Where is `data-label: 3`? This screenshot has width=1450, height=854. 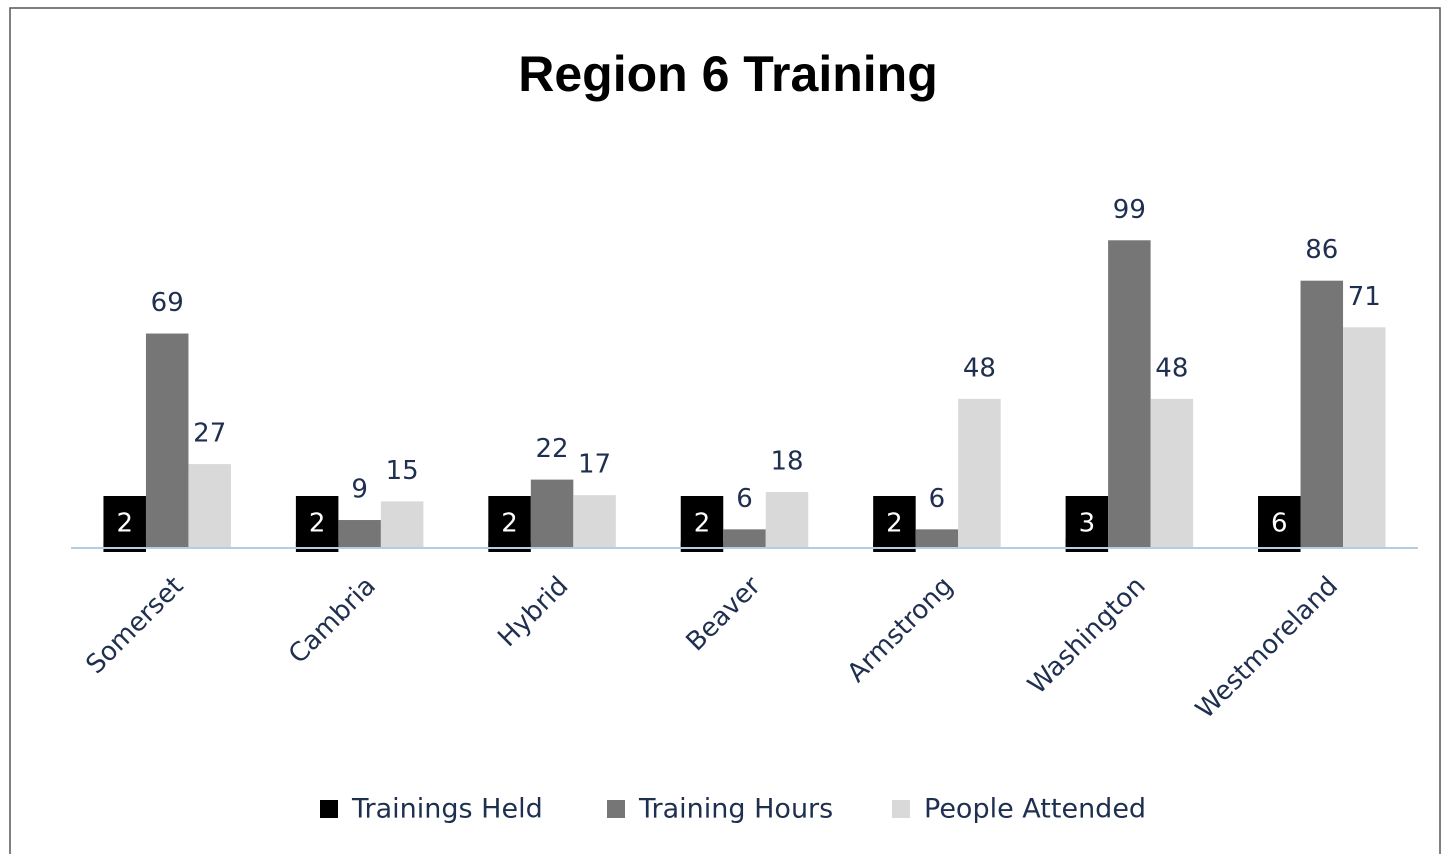
data-label: 3 is located at coordinates (1087, 524).